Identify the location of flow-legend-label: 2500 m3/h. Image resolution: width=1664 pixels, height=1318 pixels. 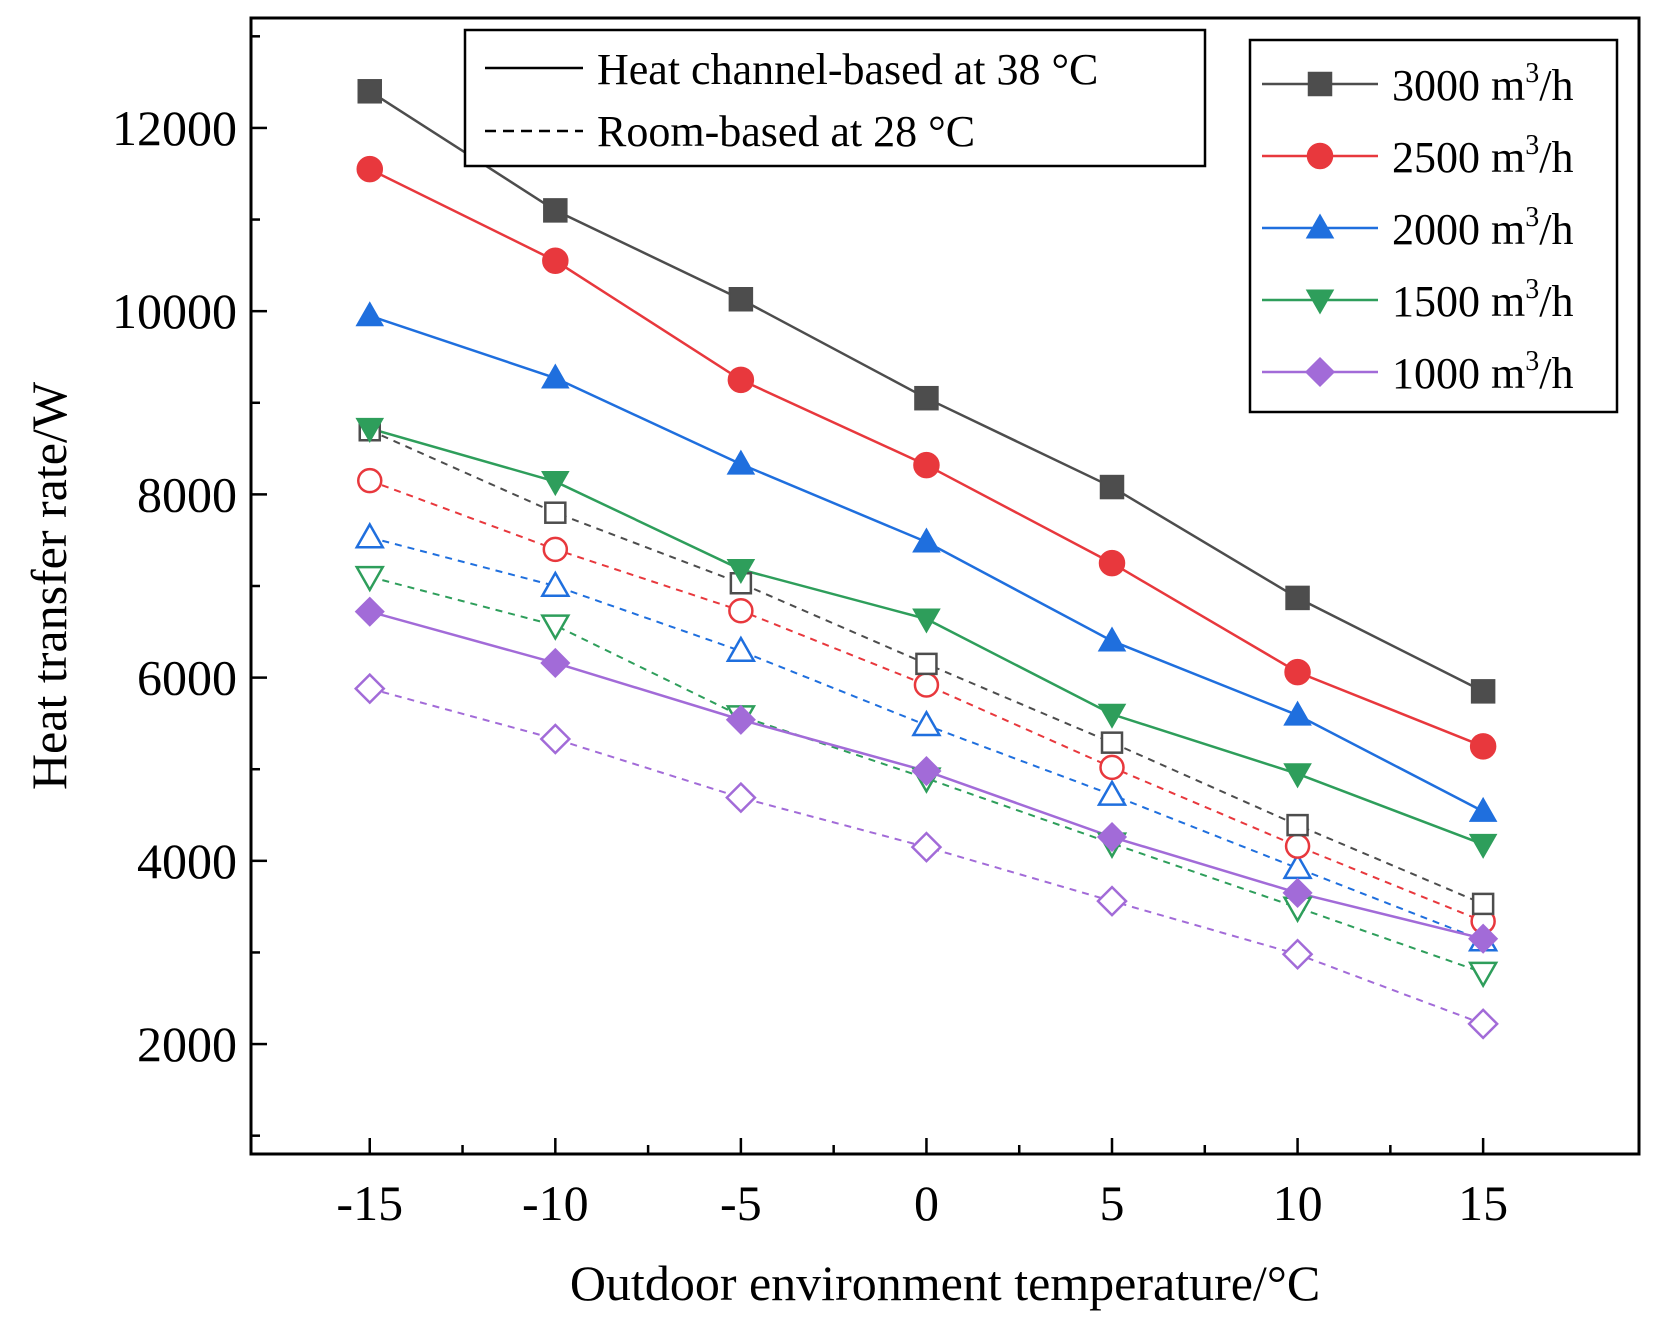
(1482, 156).